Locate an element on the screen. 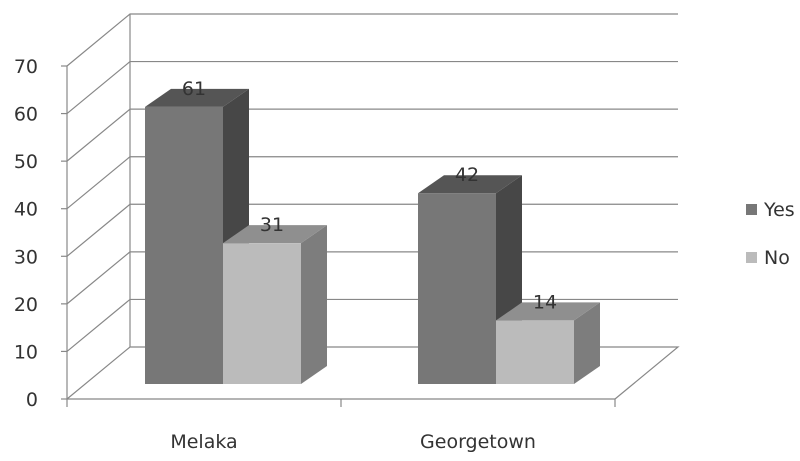  legend-swatch-yes is located at coordinates (751, 209).